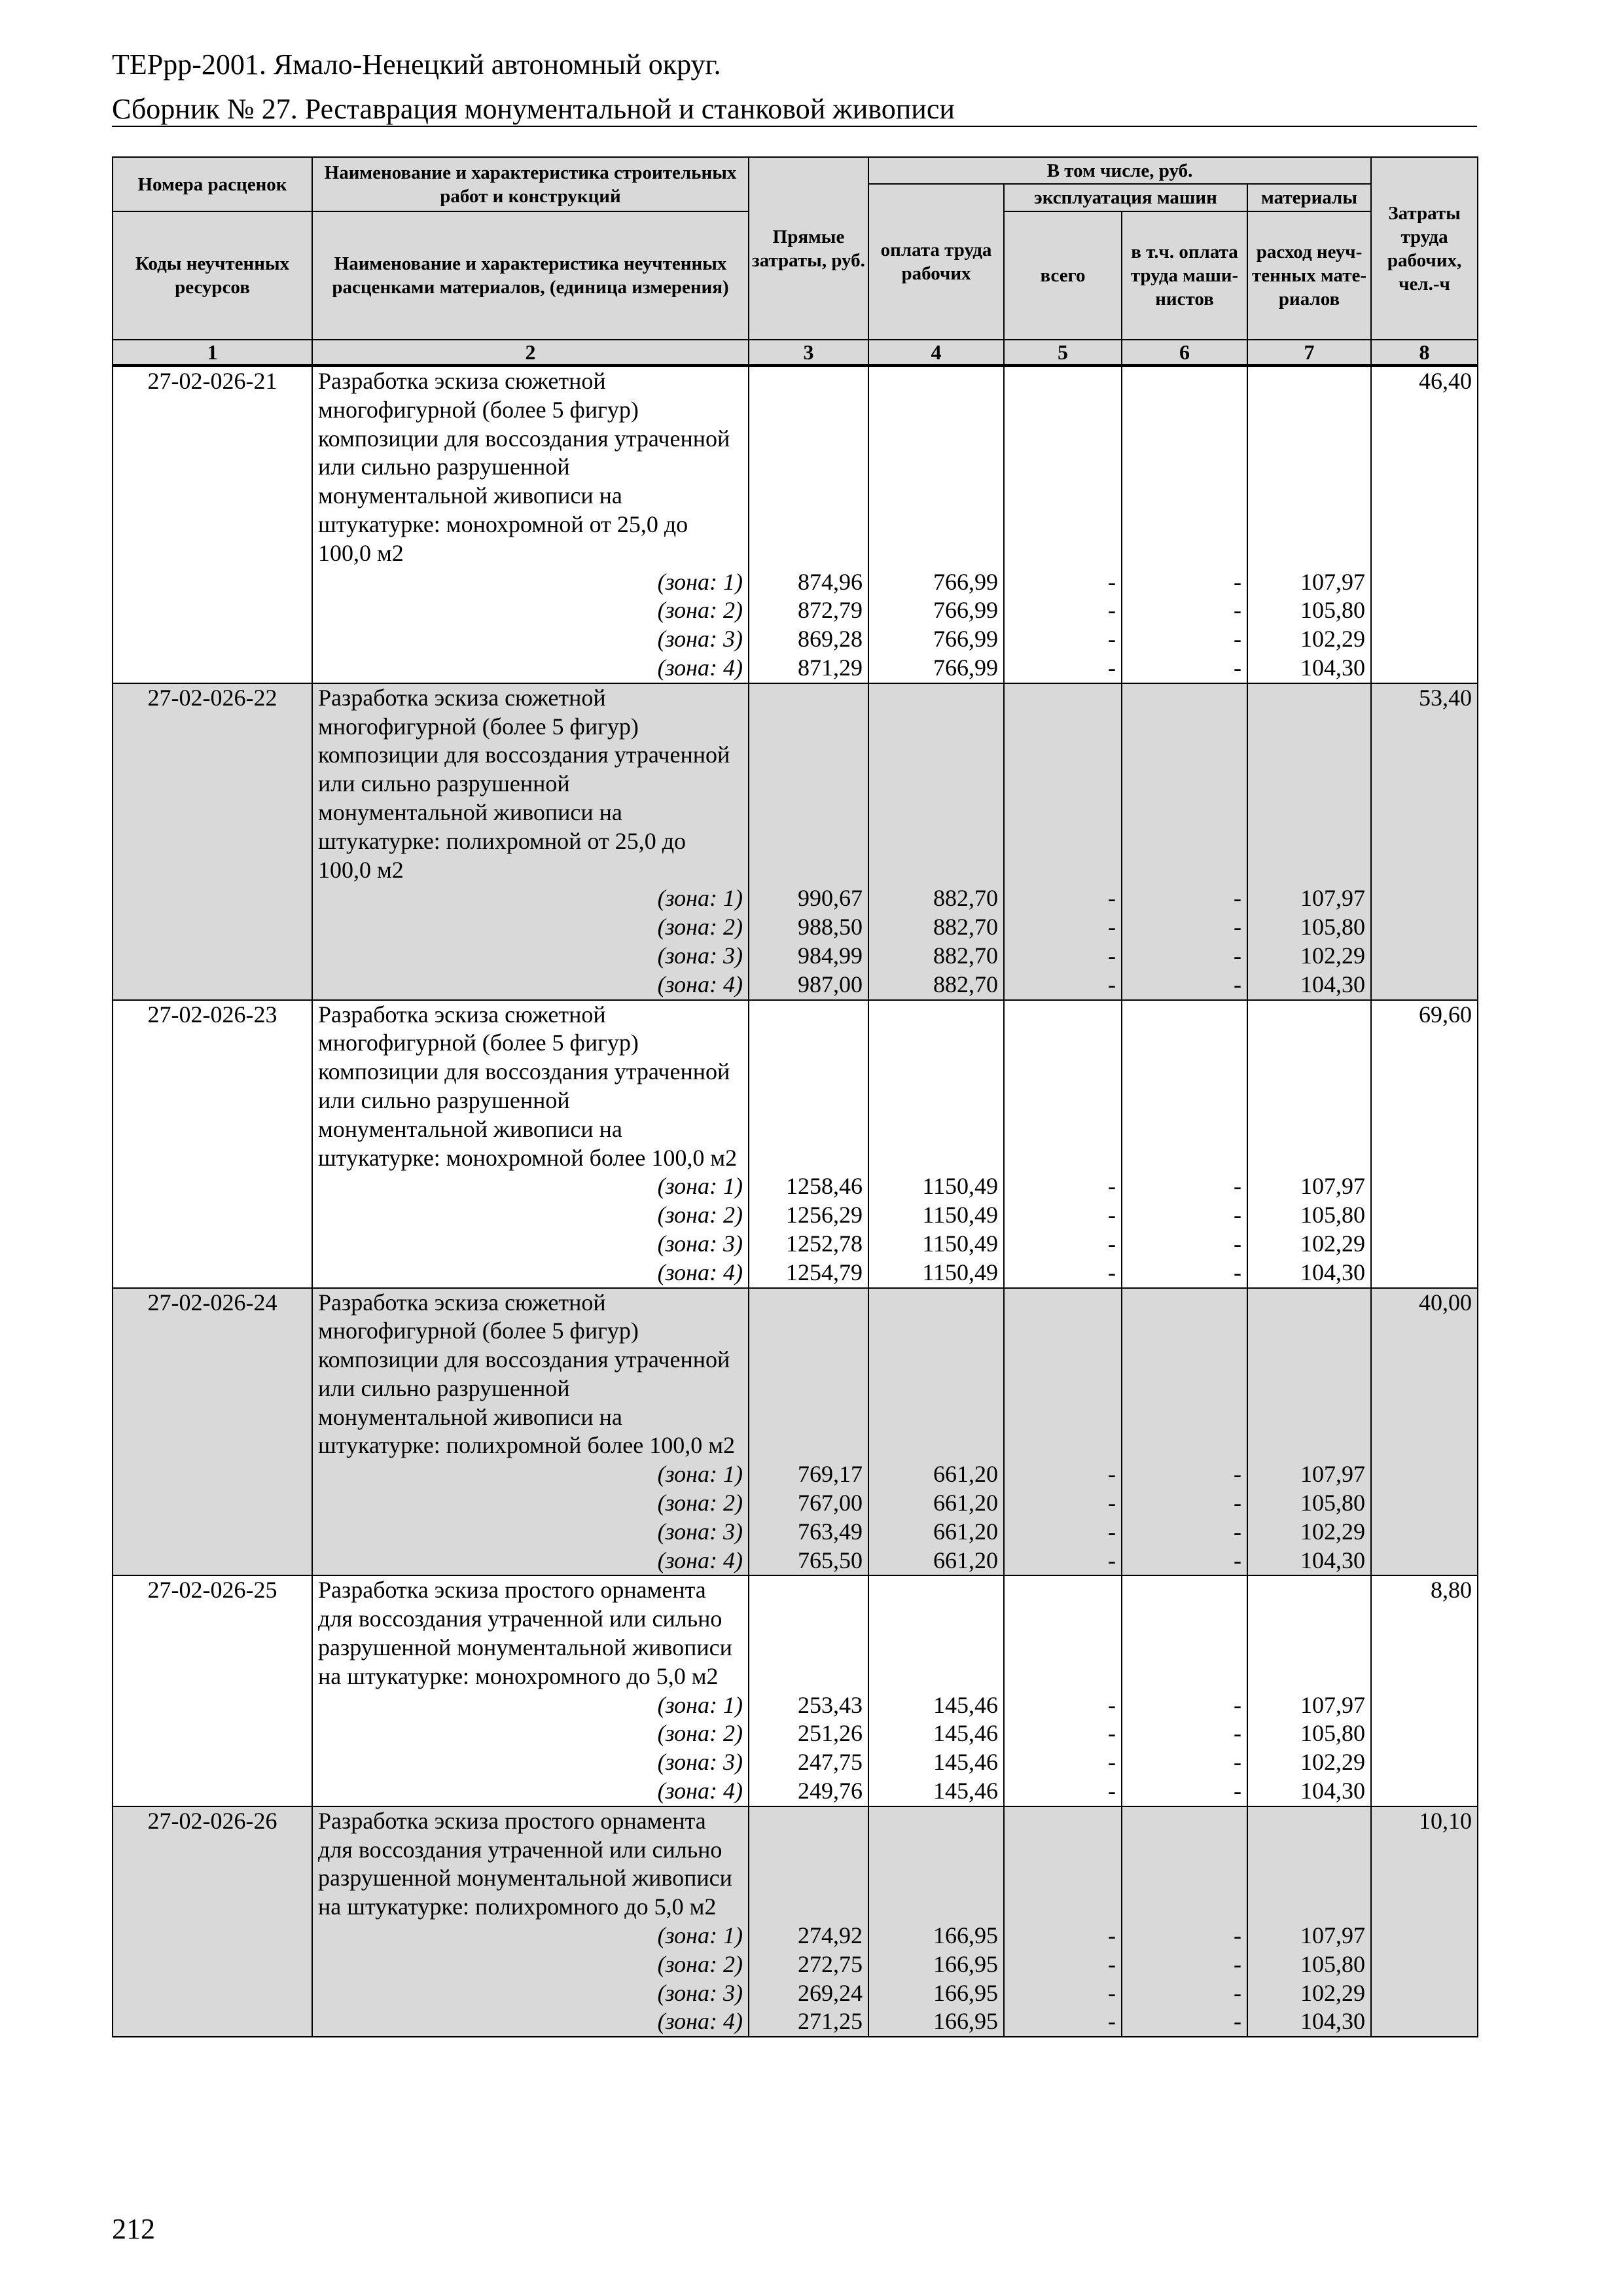 The image size is (1623, 2296). I want to click on direct-cost: 1256,29, so click(808, 1215).